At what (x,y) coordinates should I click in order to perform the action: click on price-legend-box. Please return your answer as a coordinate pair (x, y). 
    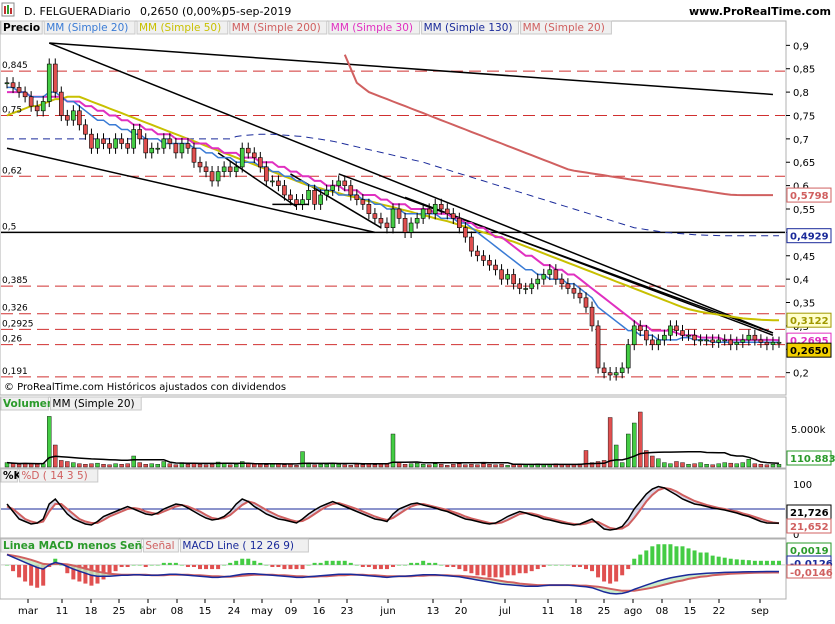
    Looking at the image, I should click on (566, 27).